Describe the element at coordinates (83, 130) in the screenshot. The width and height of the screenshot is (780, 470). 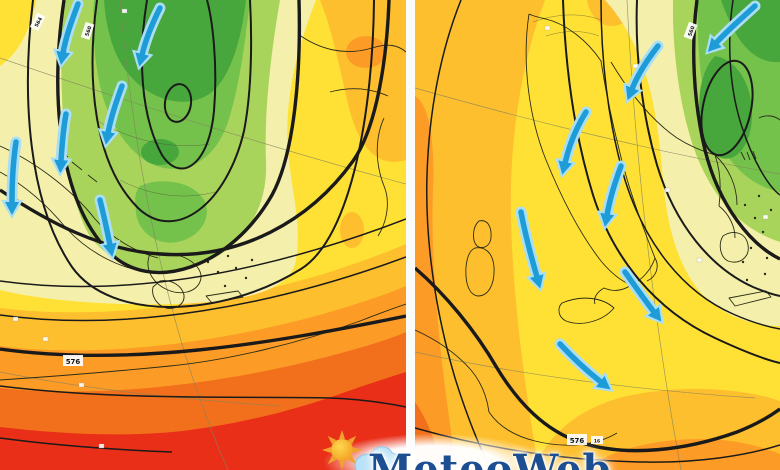
I see `cold-air-arrows-left` at that location.